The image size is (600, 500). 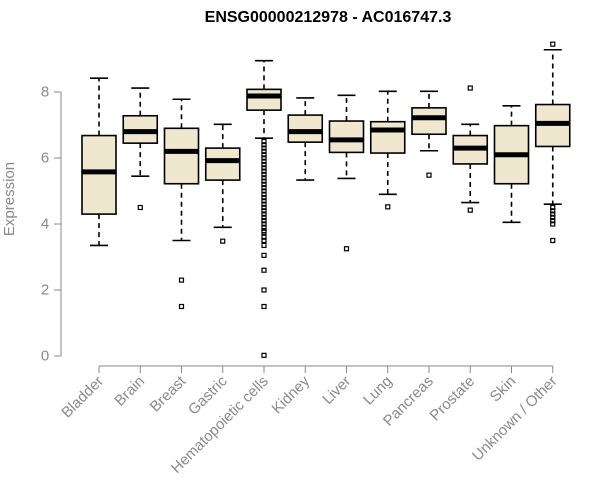 What do you see at coordinates (9, 199) in the screenshot?
I see `y-axis-label: Expression` at bounding box center [9, 199].